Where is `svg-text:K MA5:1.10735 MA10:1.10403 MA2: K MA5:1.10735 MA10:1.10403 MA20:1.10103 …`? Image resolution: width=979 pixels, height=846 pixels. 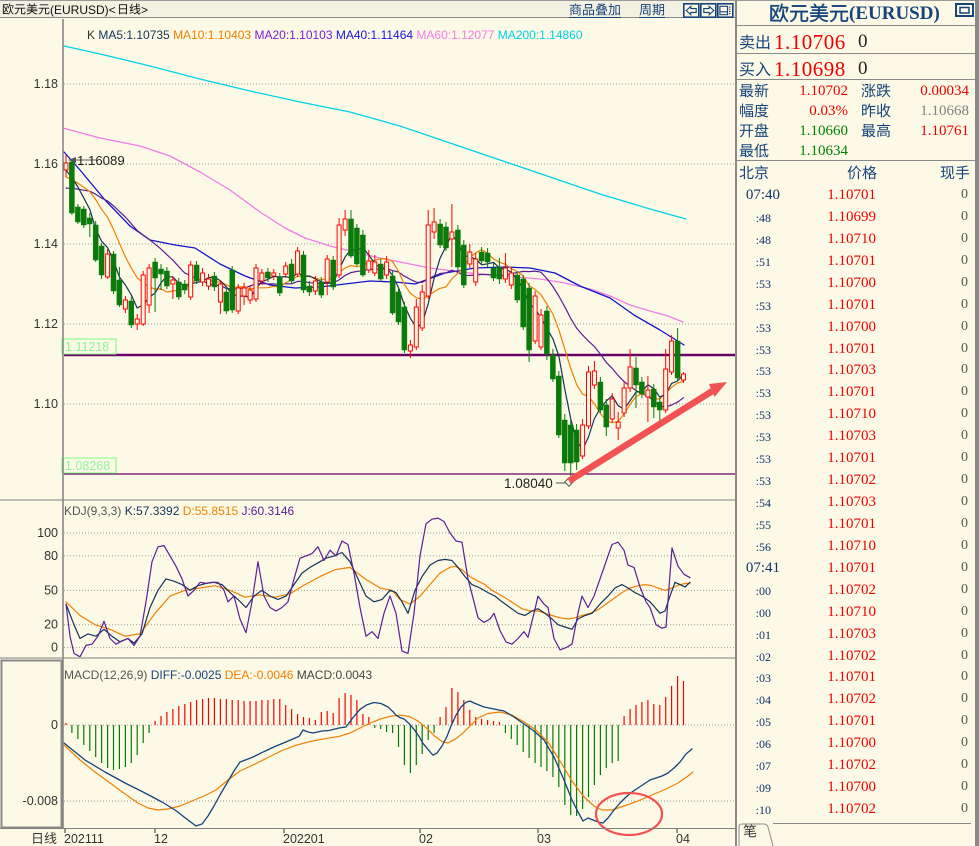 svg-text:K MA5:1.10735 MA10:1.10403 MA2: K MA5:1.10735 MA10:1.10403 MA20:1.10103 … is located at coordinates (335, 35).